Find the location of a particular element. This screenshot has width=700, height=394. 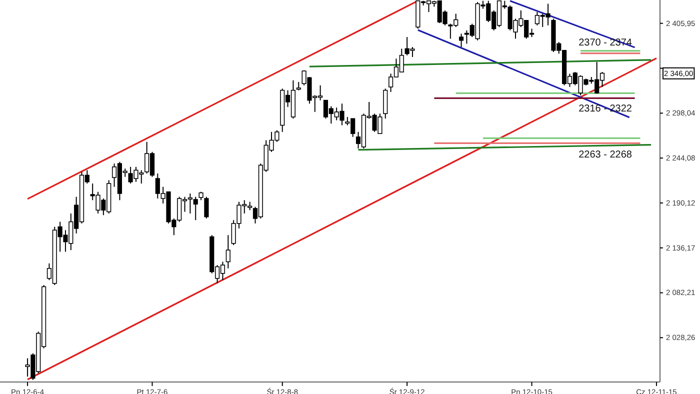

annotation: 2316 - 2322 is located at coordinates (605, 109).